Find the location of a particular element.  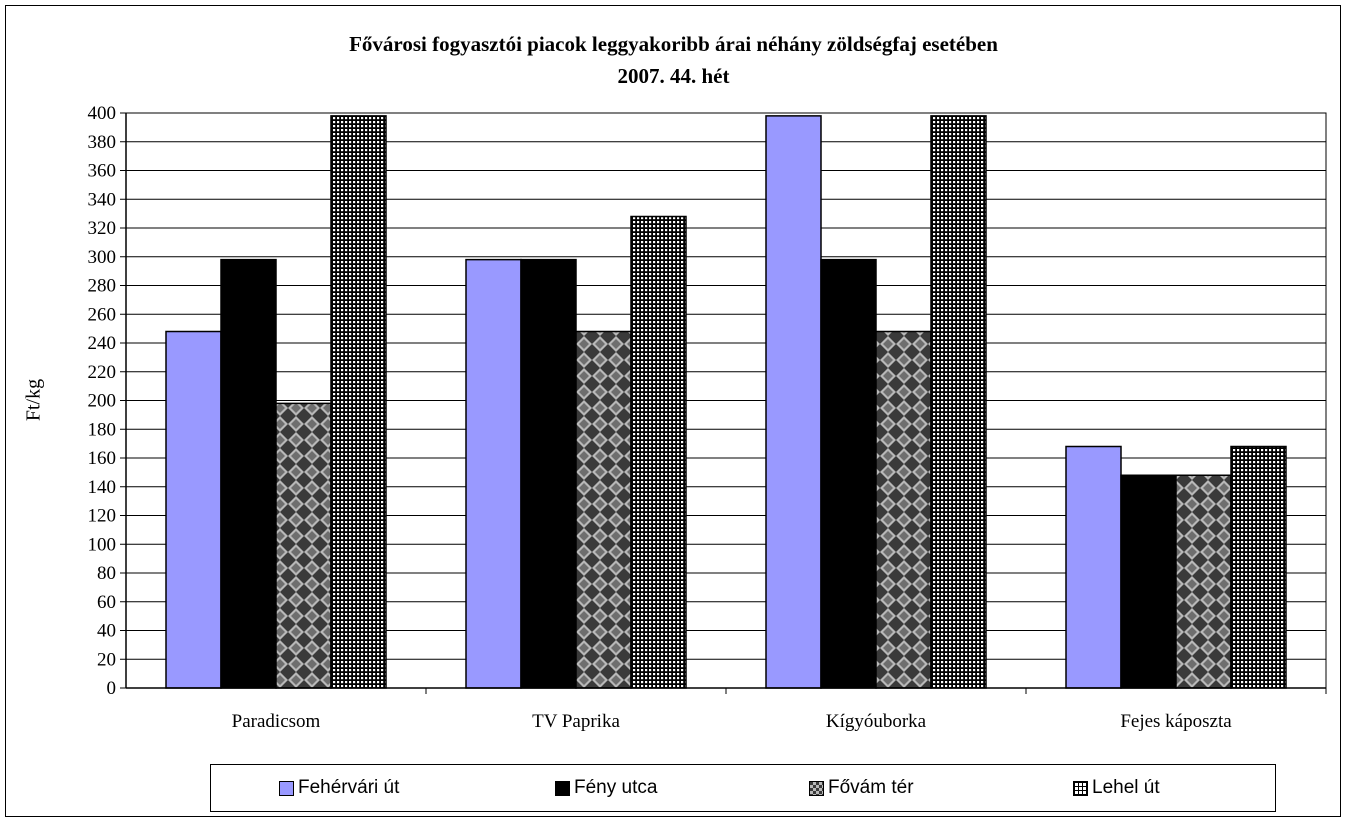

y-tick-label: 100 is located at coordinates (102, 544).